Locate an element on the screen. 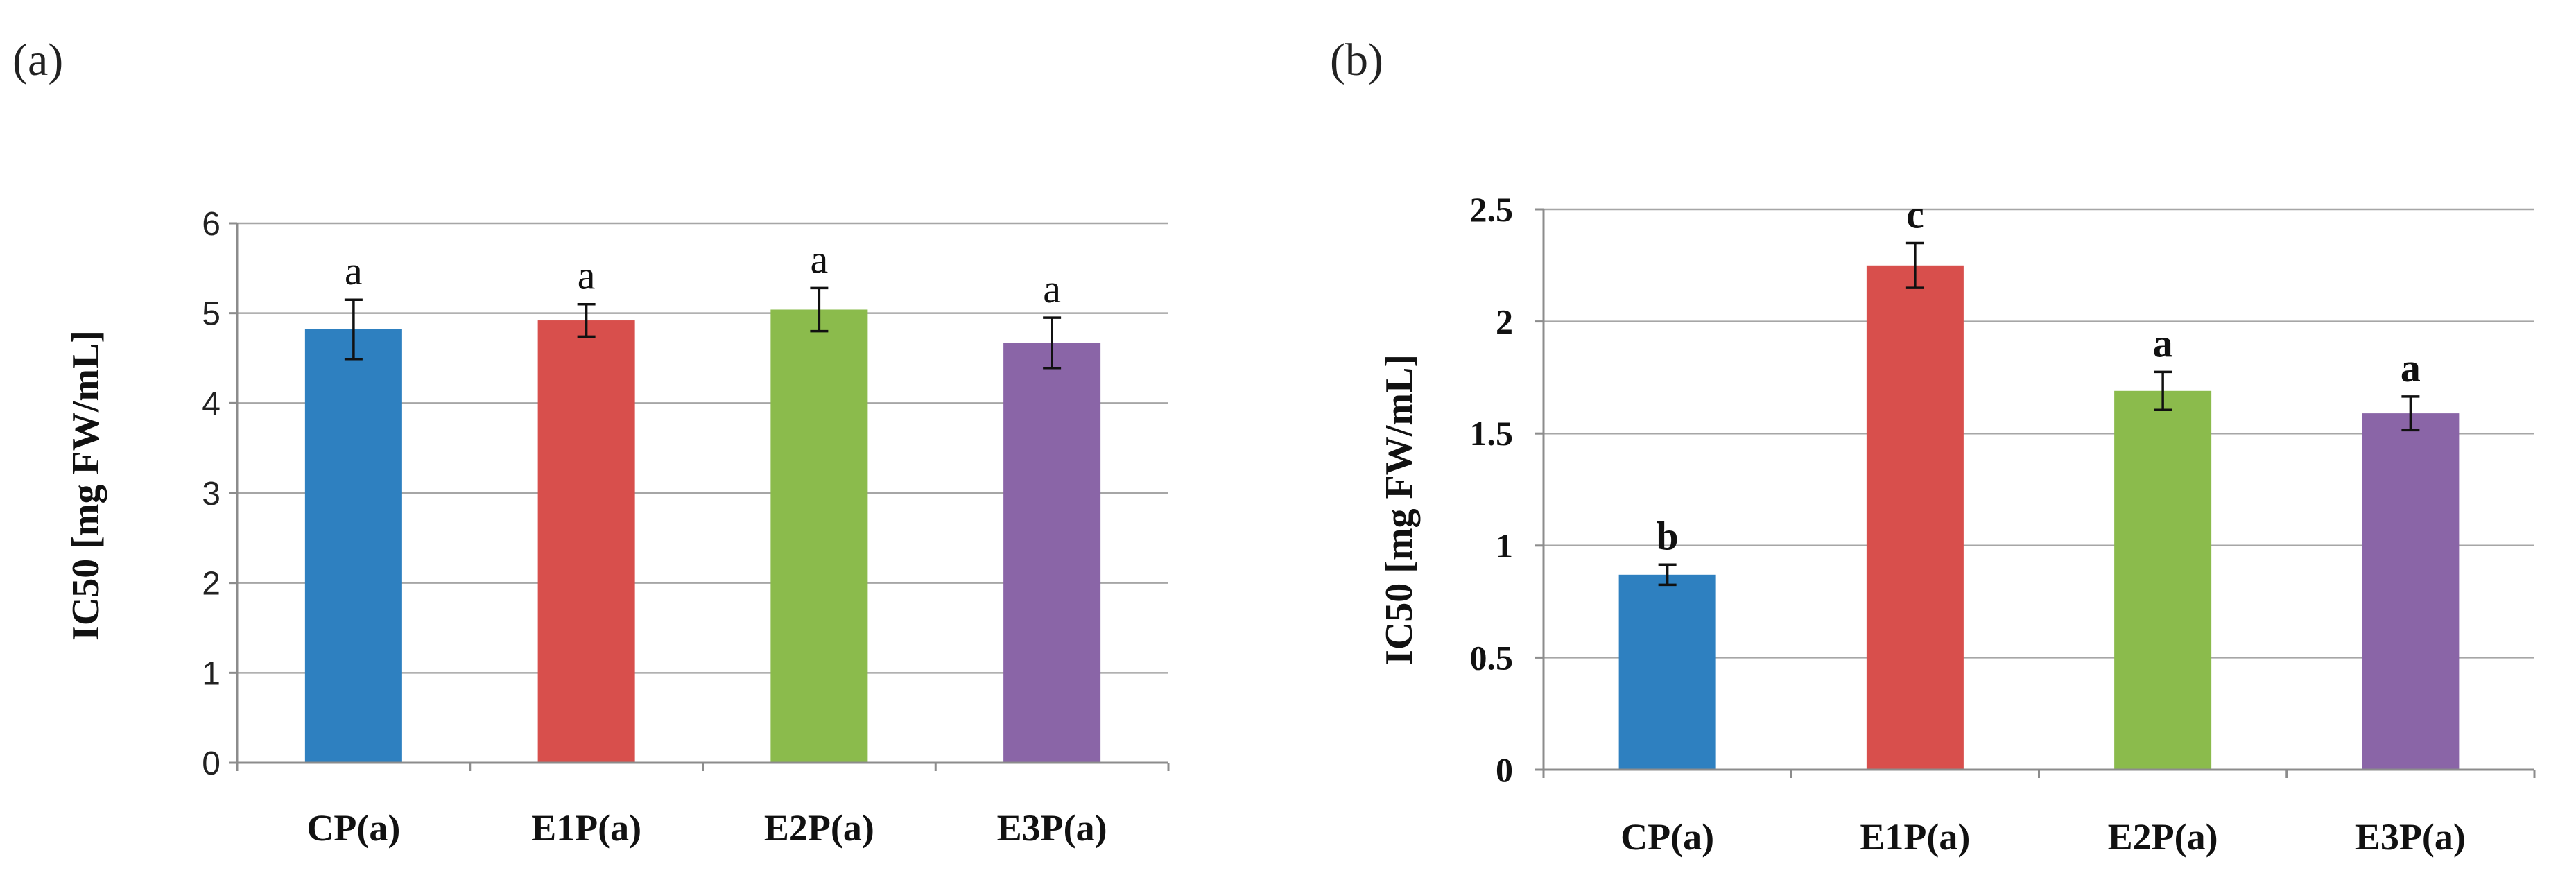  y-tick-label: 4 is located at coordinates (211, 404).